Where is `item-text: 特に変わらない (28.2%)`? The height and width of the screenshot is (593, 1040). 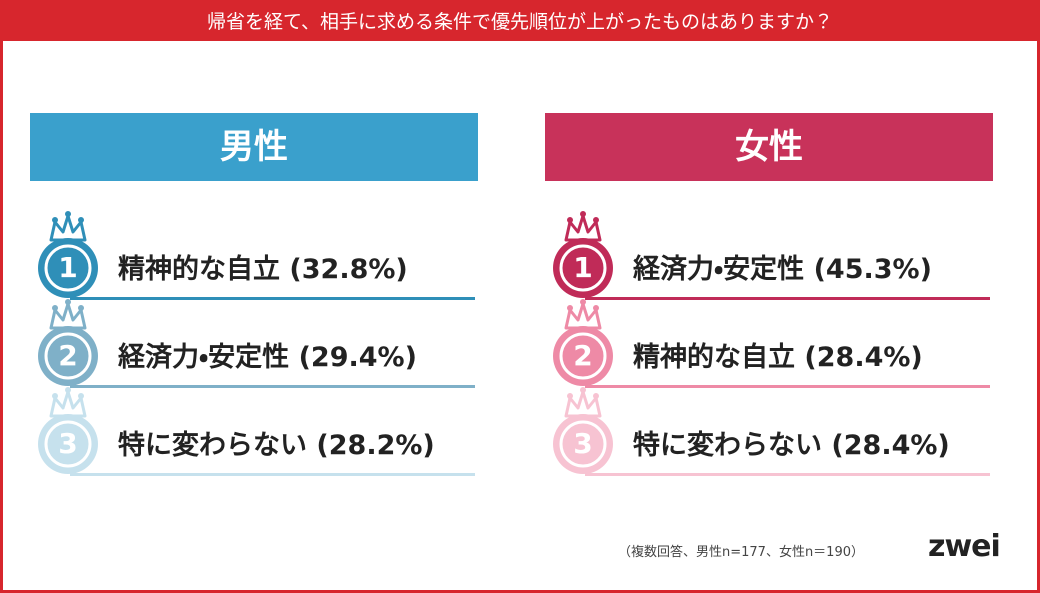
item-text: 特に変わらない (28.2%) is located at coordinates (276, 445).